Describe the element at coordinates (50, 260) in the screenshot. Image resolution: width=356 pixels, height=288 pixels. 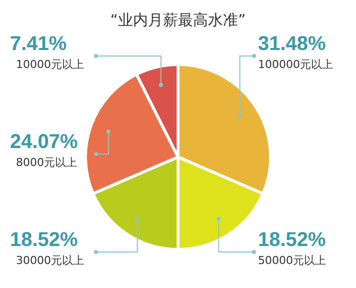
I see `slice-label: 30000元以上` at that location.